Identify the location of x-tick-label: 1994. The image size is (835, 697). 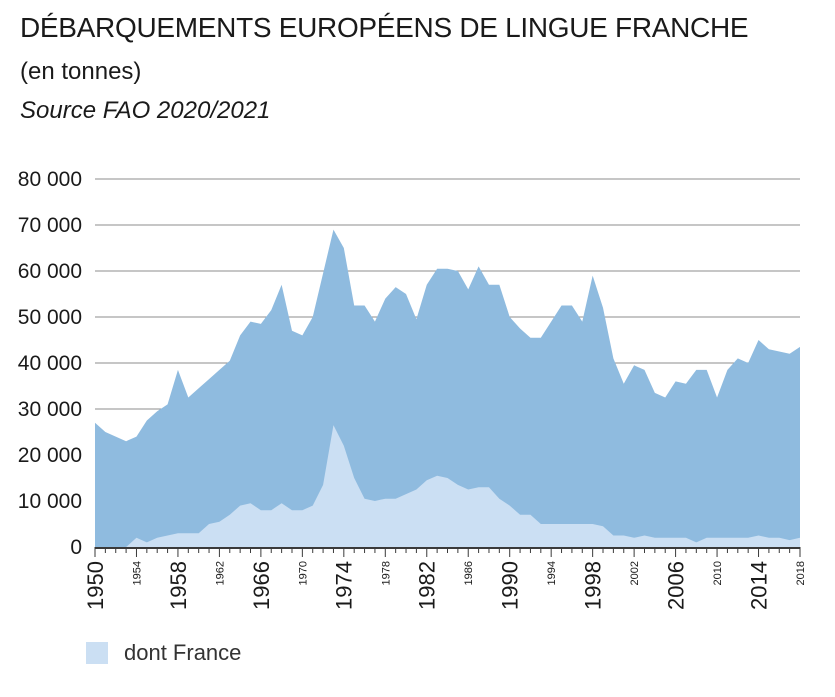
(552, 573).